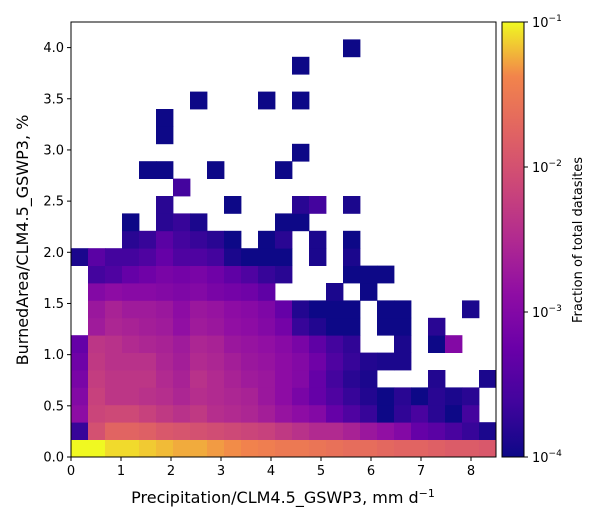  Describe the element at coordinates (171, 471) in the screenshot. I see `x-tick-label: 2` at that location.